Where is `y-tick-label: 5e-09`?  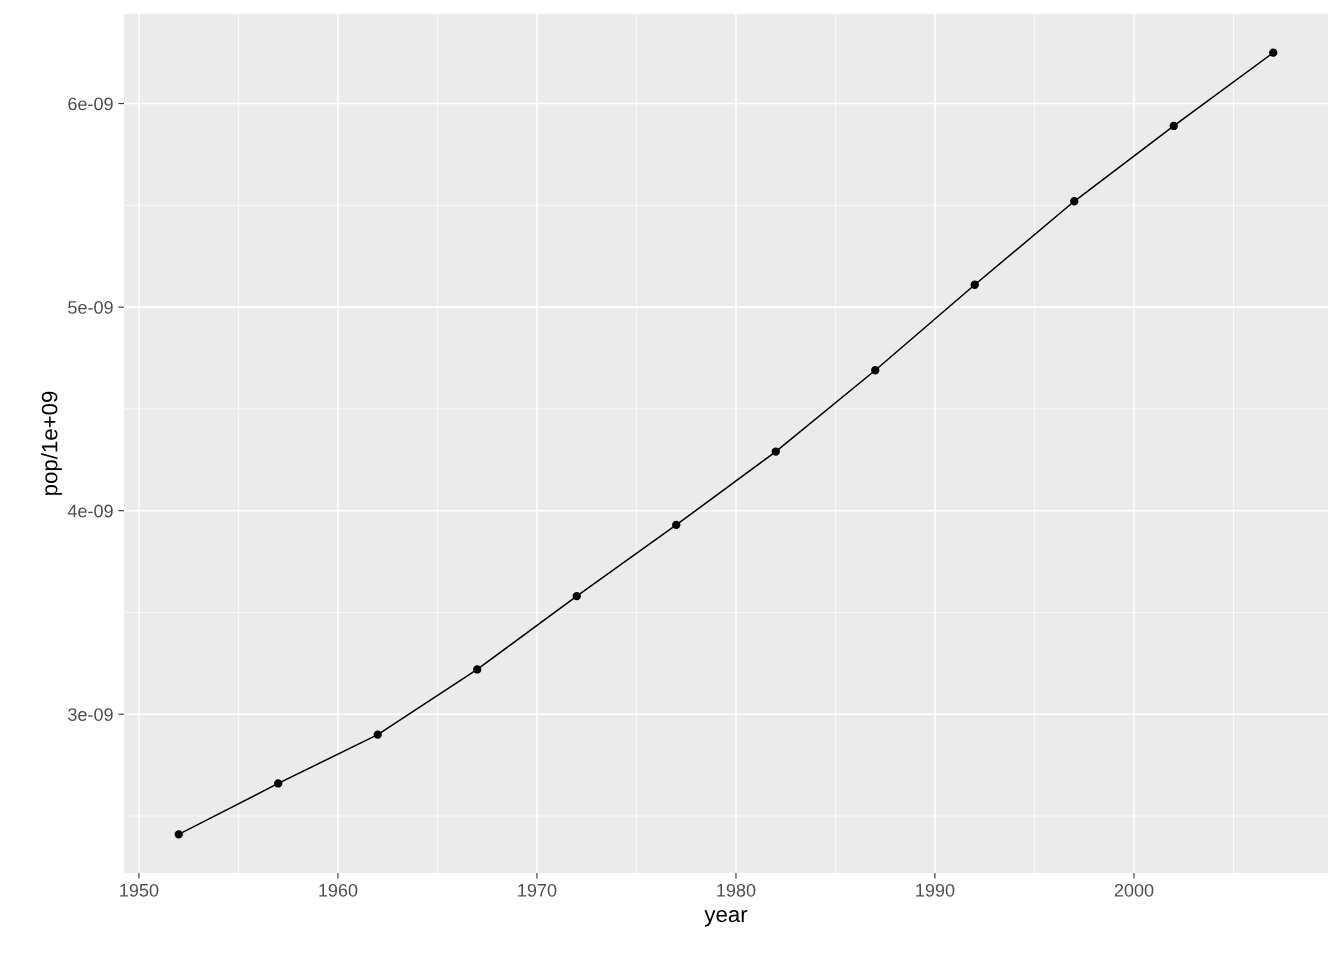
y-tick-label: 5e-09 is located at coordinates (90, 307).